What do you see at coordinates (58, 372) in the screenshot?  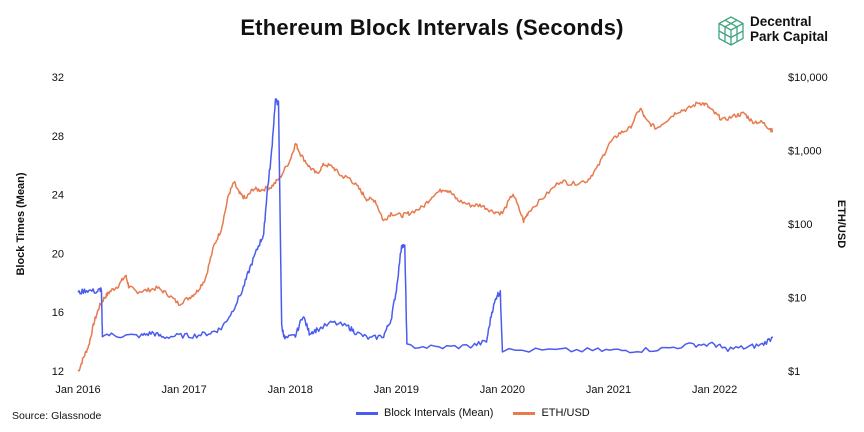 I see `left-tick-label-12: 12` at bounding box center [58, 372].